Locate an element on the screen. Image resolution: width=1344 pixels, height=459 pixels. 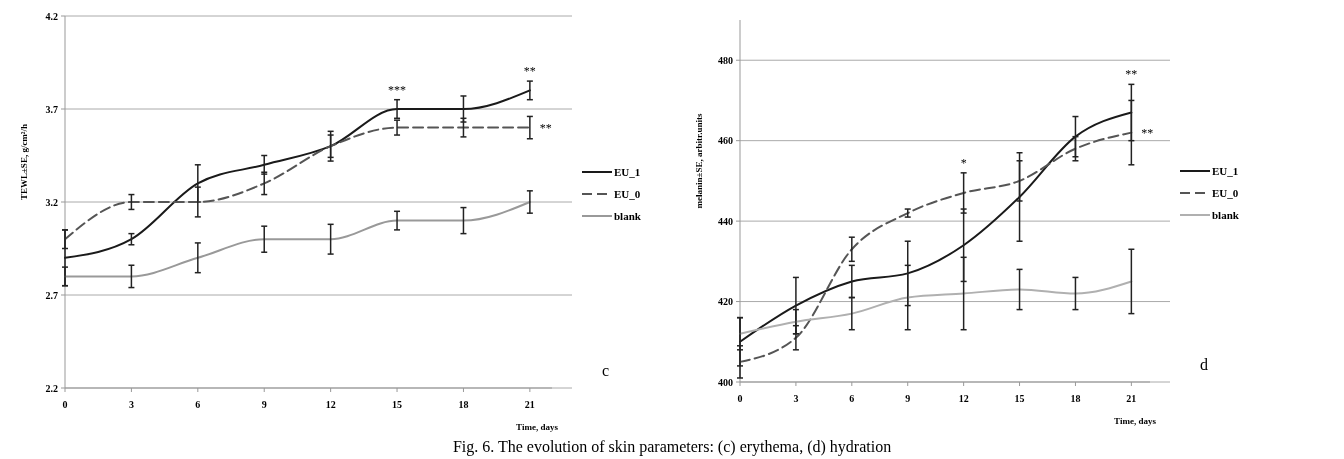
y-tick-label: 2.7 is located at coordinates (51, 295).